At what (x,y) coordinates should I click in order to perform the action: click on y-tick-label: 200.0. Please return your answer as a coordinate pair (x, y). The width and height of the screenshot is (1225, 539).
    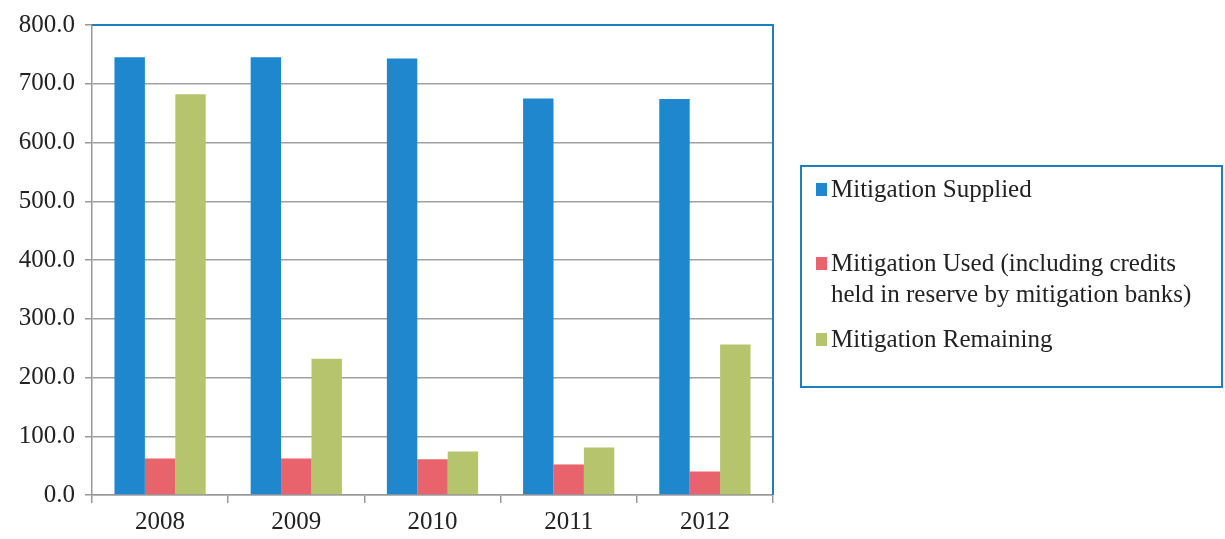
    Looking at the image, I should click on (46, 376).